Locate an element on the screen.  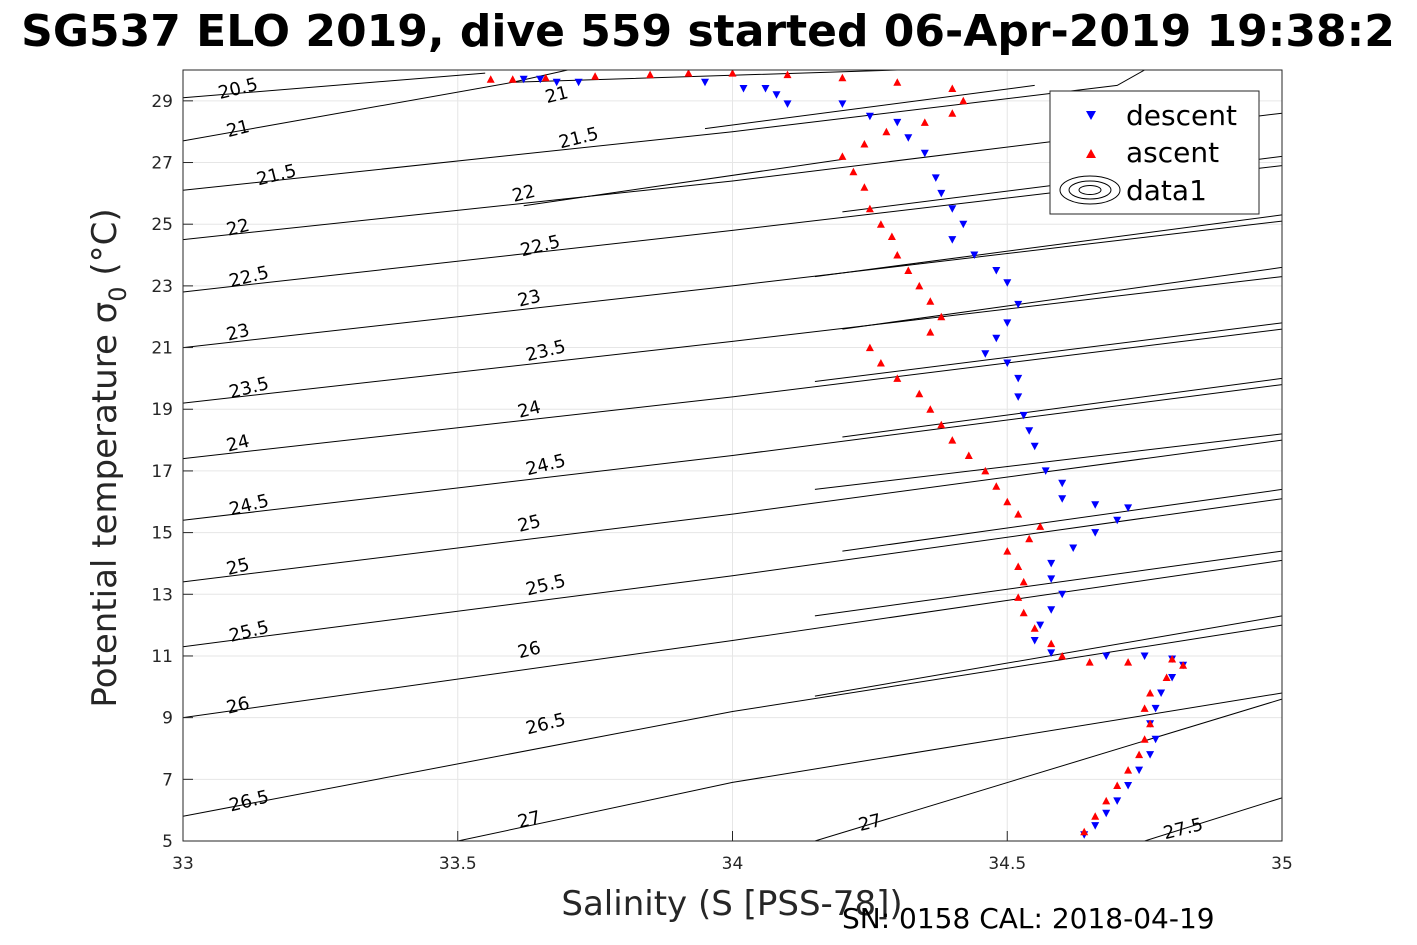
legend-descent-marker is located at coordinates (1091, 115).